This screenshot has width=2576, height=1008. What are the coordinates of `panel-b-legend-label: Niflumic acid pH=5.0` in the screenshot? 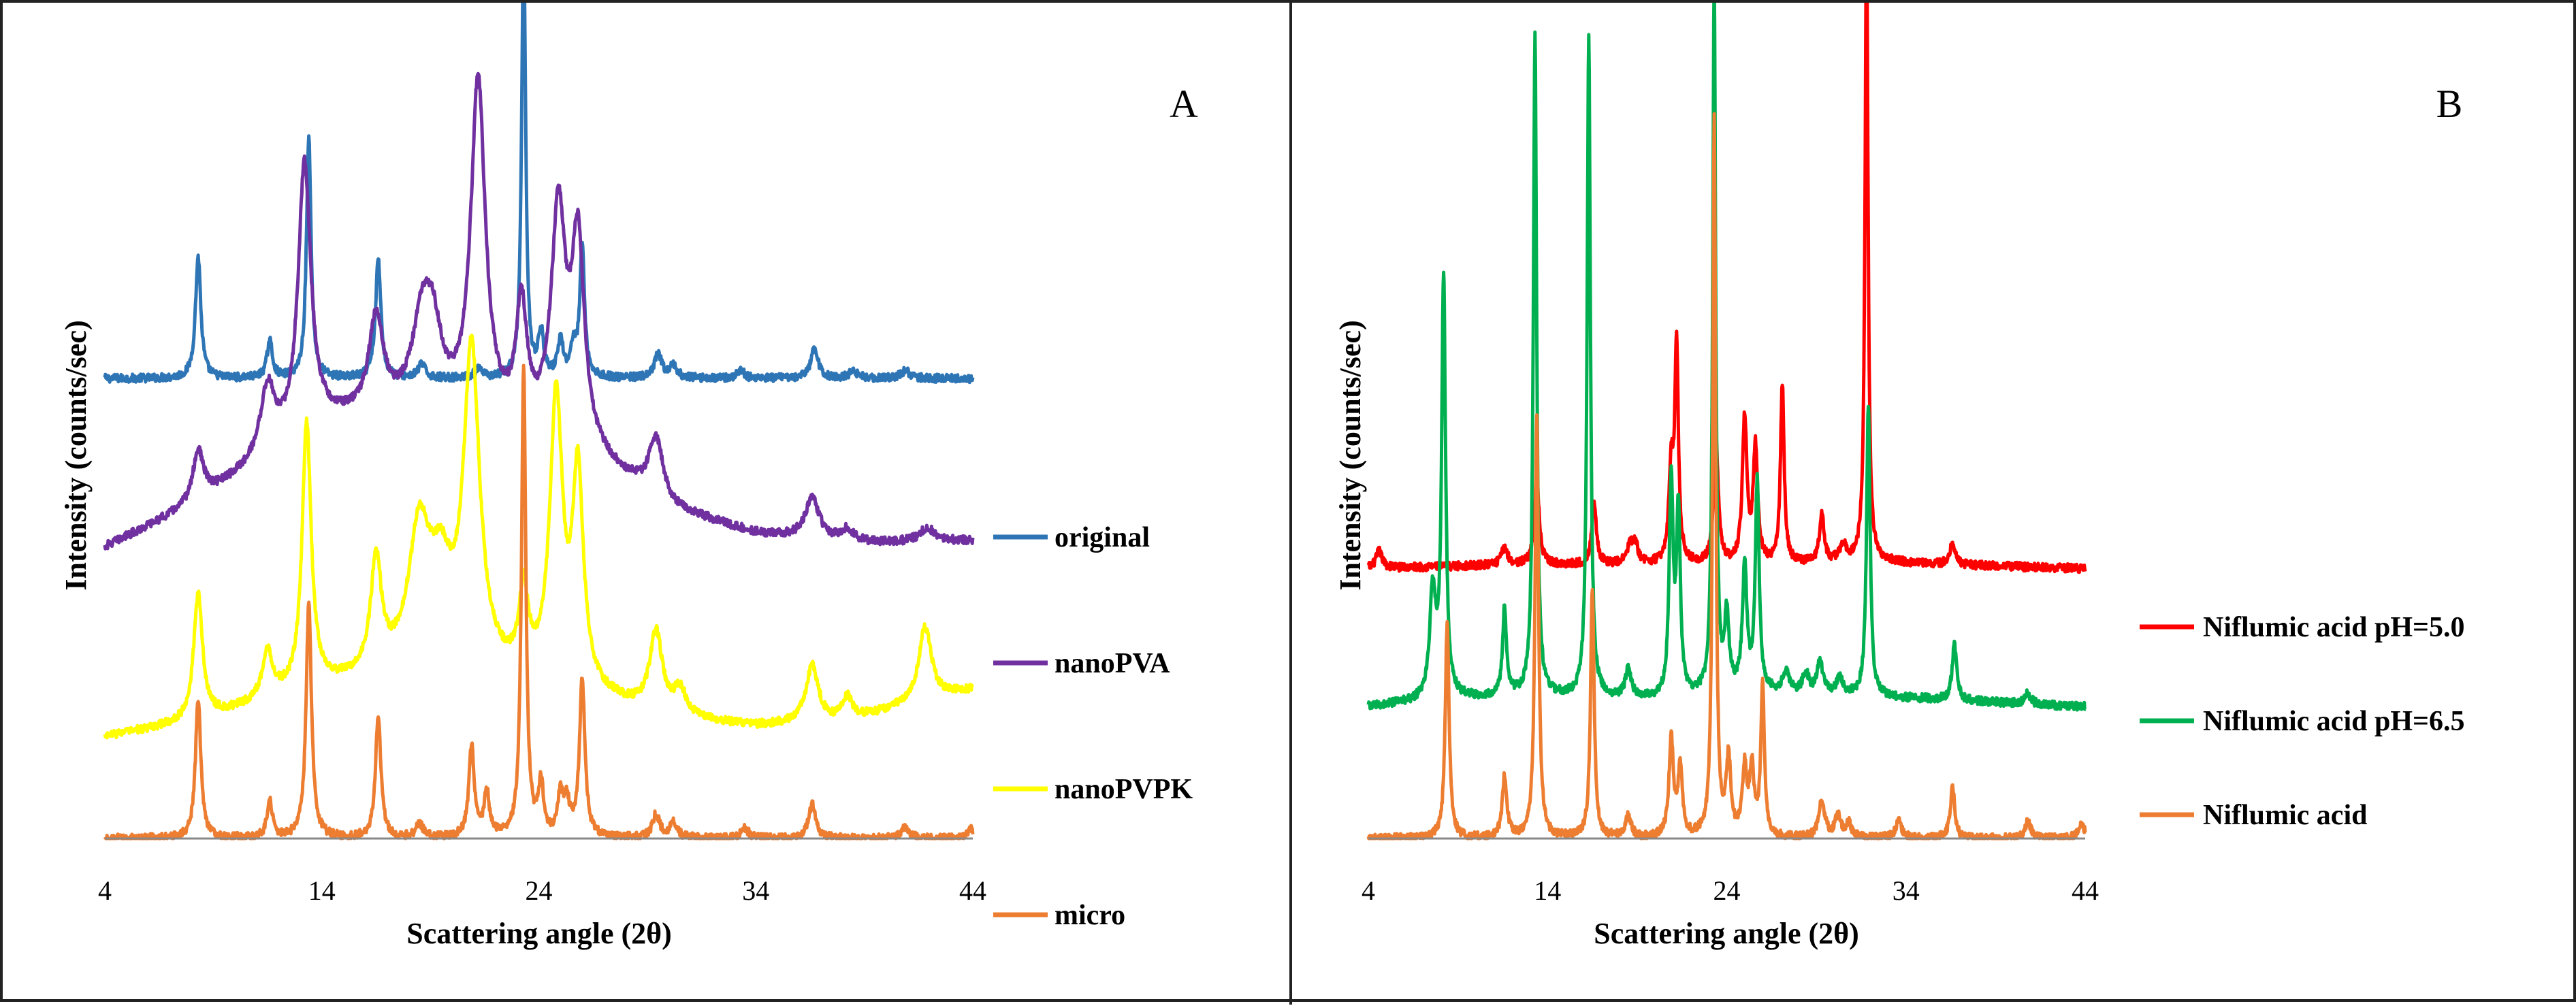 It's located at (2333, 627).